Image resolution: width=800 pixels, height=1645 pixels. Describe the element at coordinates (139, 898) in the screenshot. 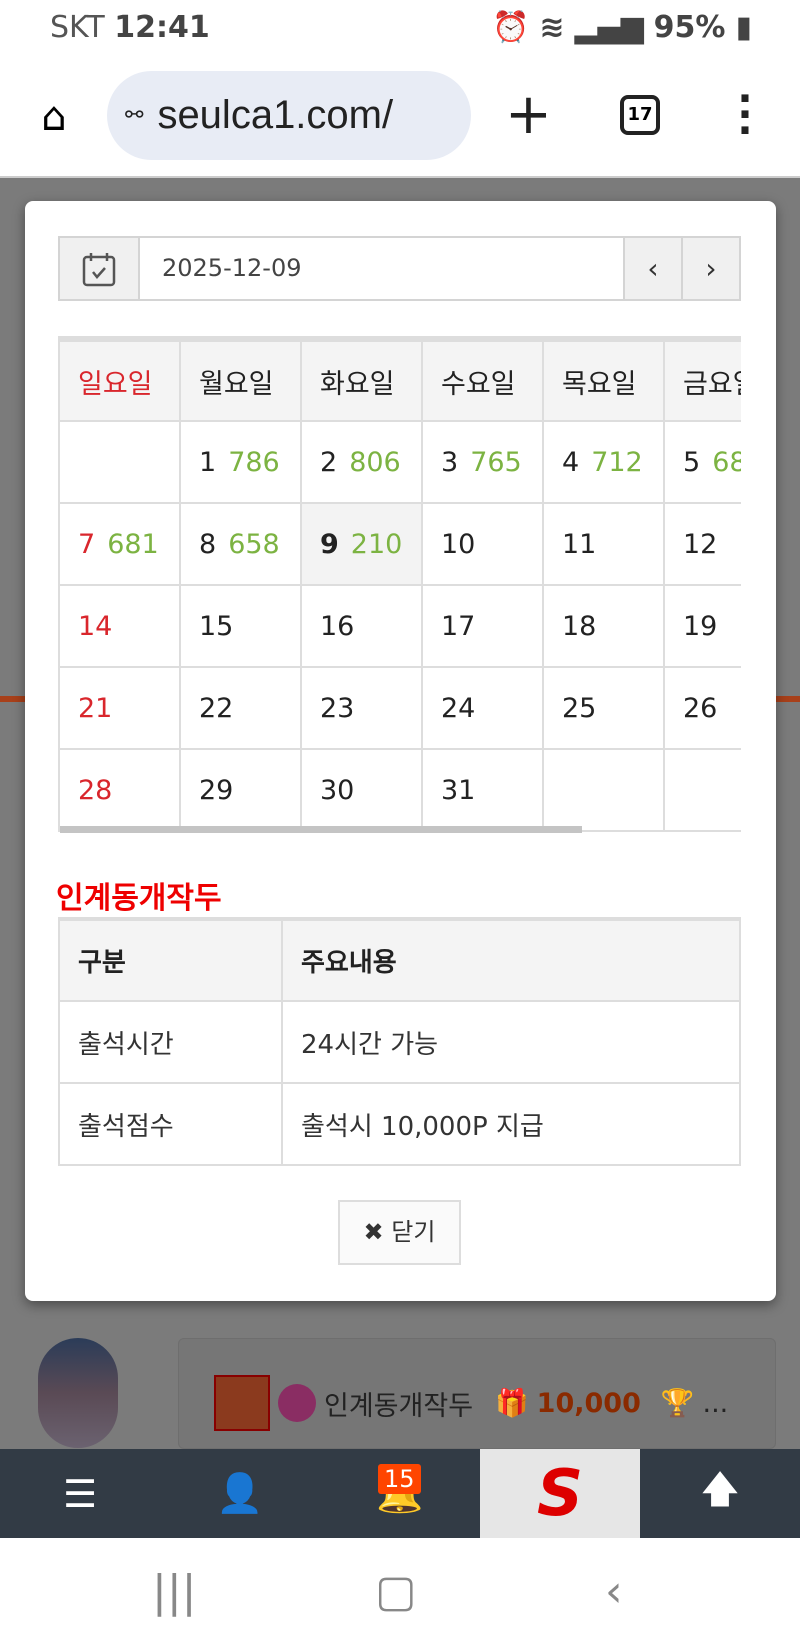

I see `section-title: 인계동개작두` at that location.